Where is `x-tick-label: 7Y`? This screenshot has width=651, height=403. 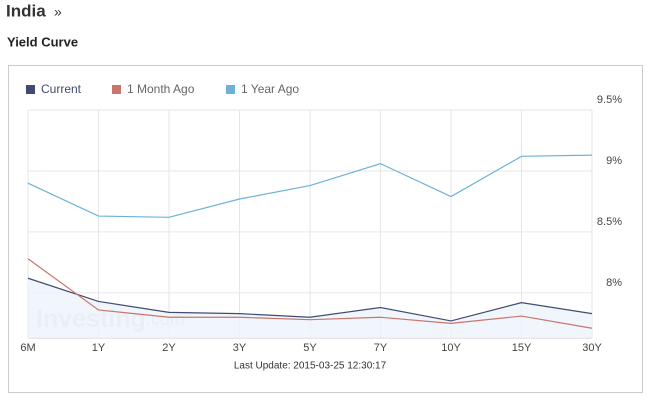 x-tick-label: 7Y is located at coordinates (381, 348).